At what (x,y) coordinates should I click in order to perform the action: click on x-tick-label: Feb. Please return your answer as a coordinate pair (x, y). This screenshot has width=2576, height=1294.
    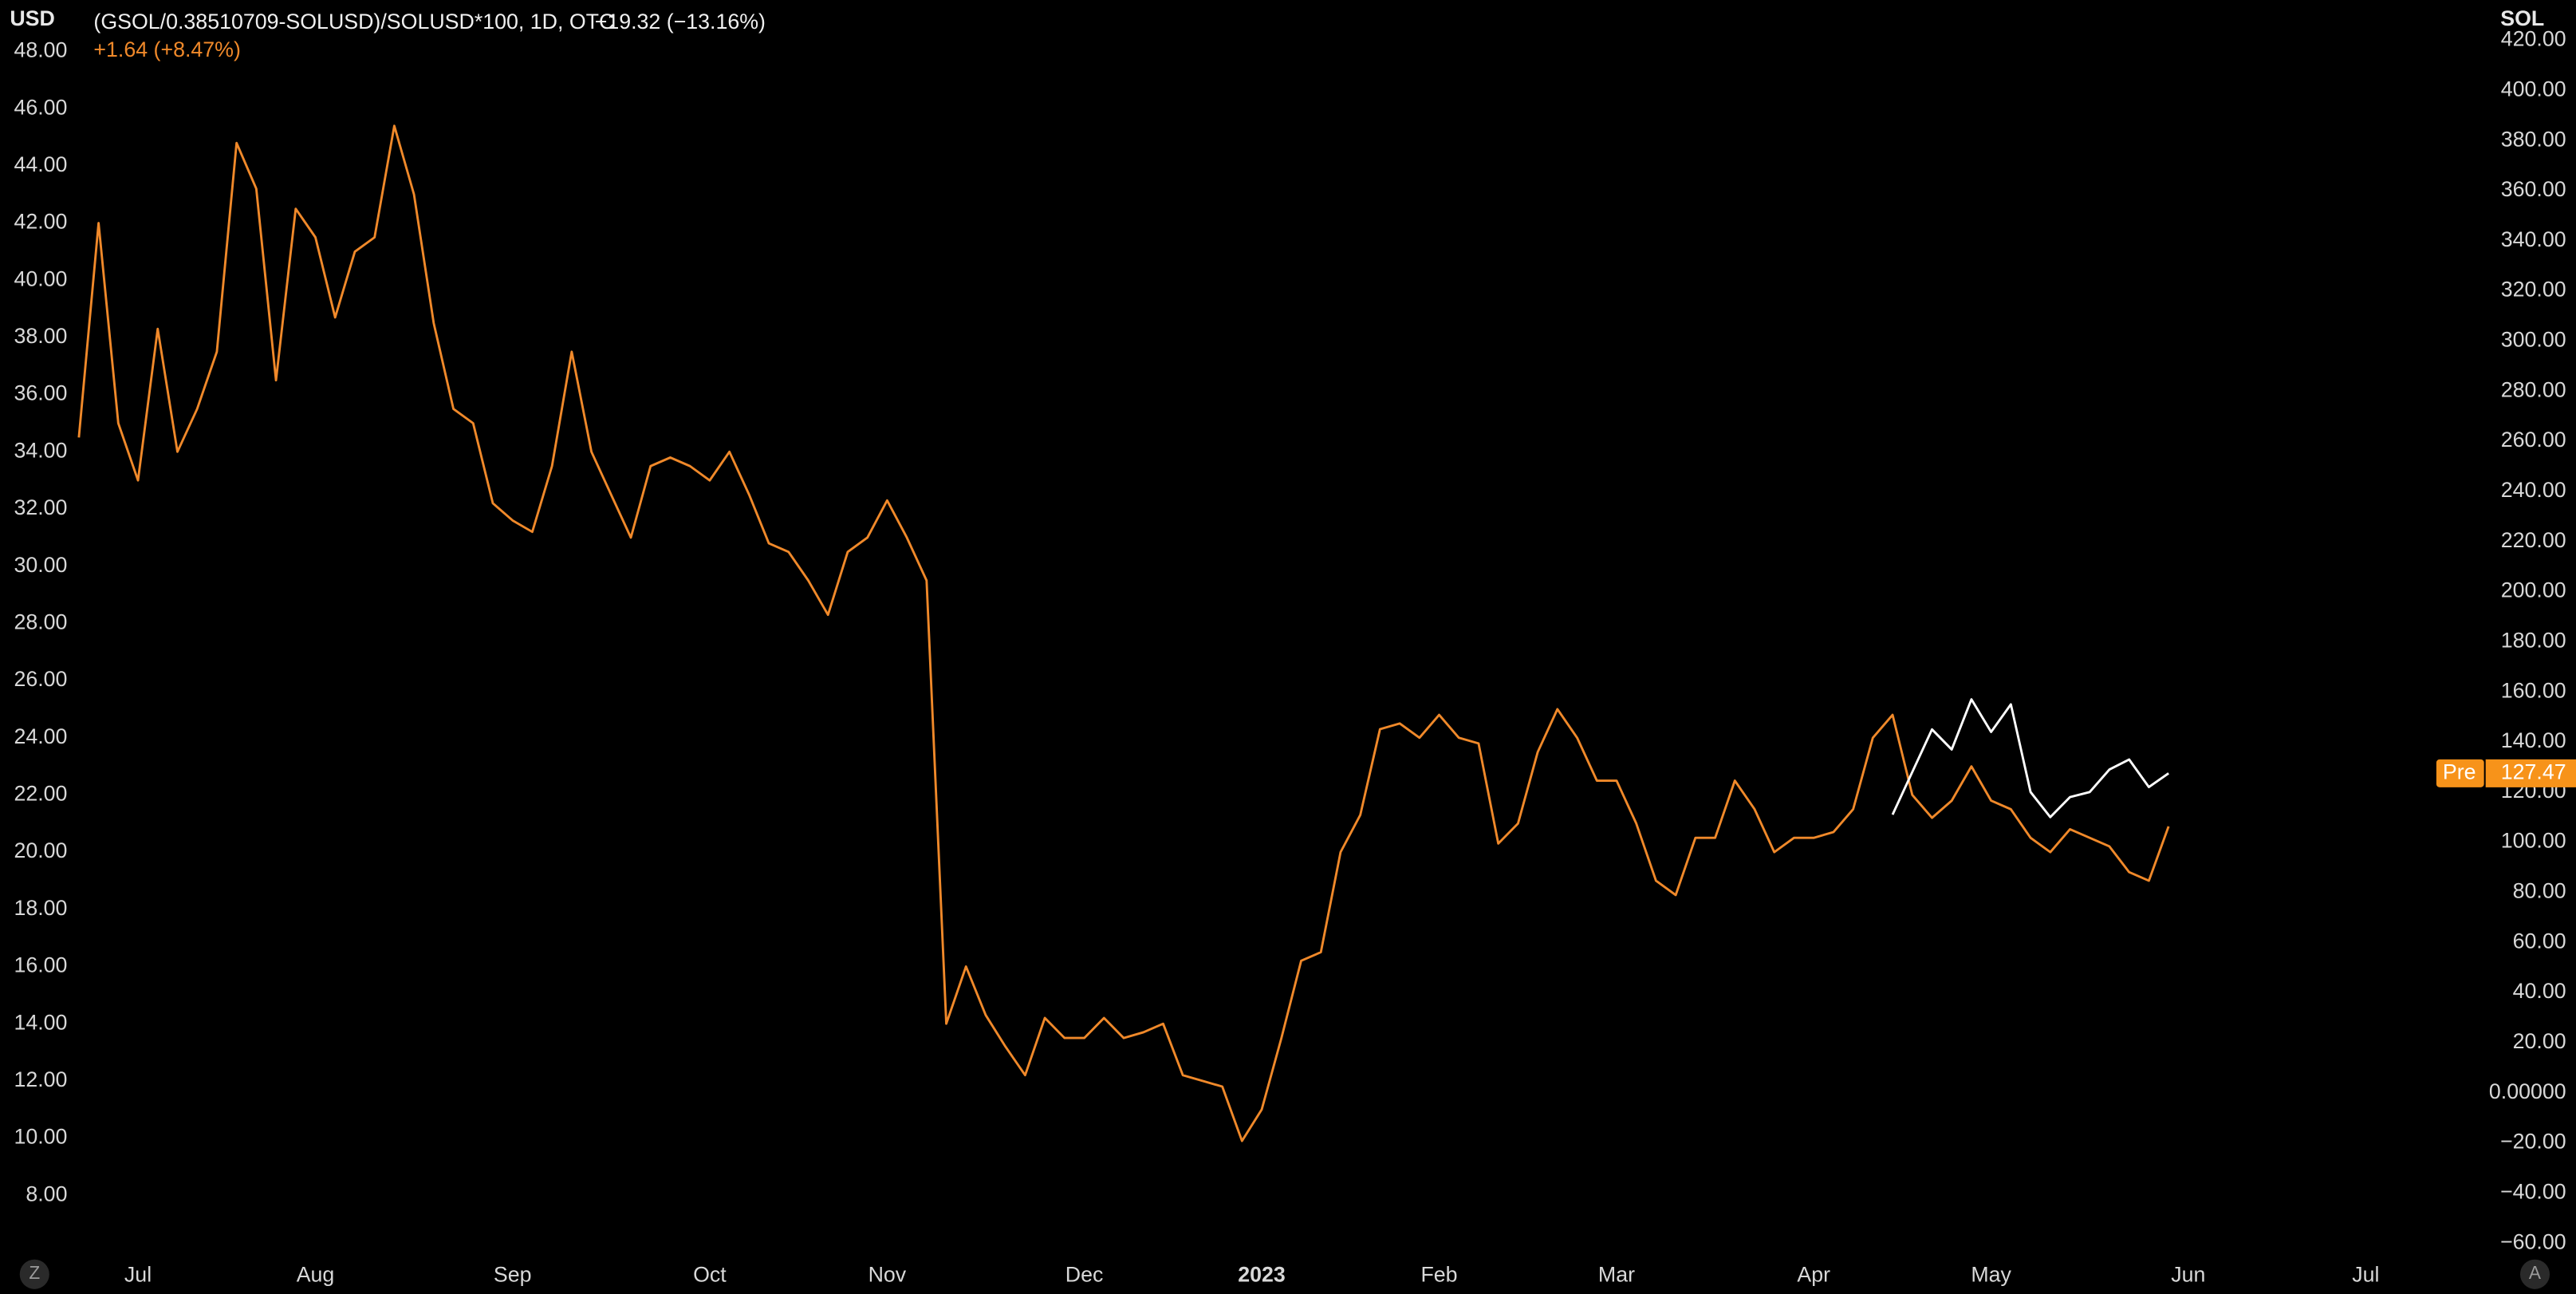
    Looking at the image, I should click on (1438, 1274).